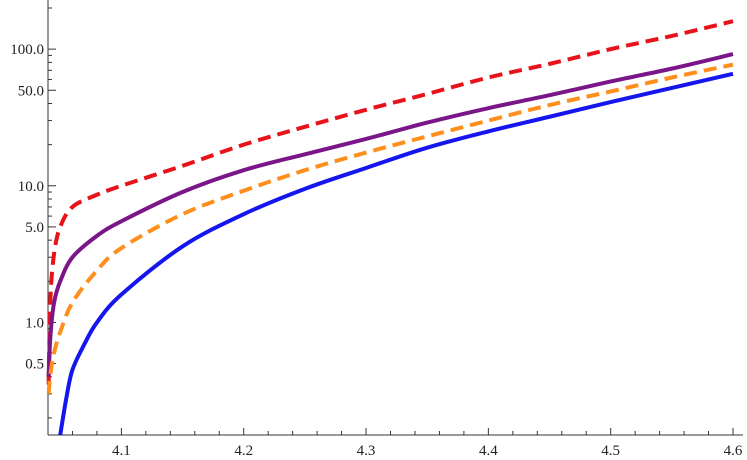 This screenshot has width=747, height=460. I want to click on x-tick-label: 4.4, so click(488, 451).